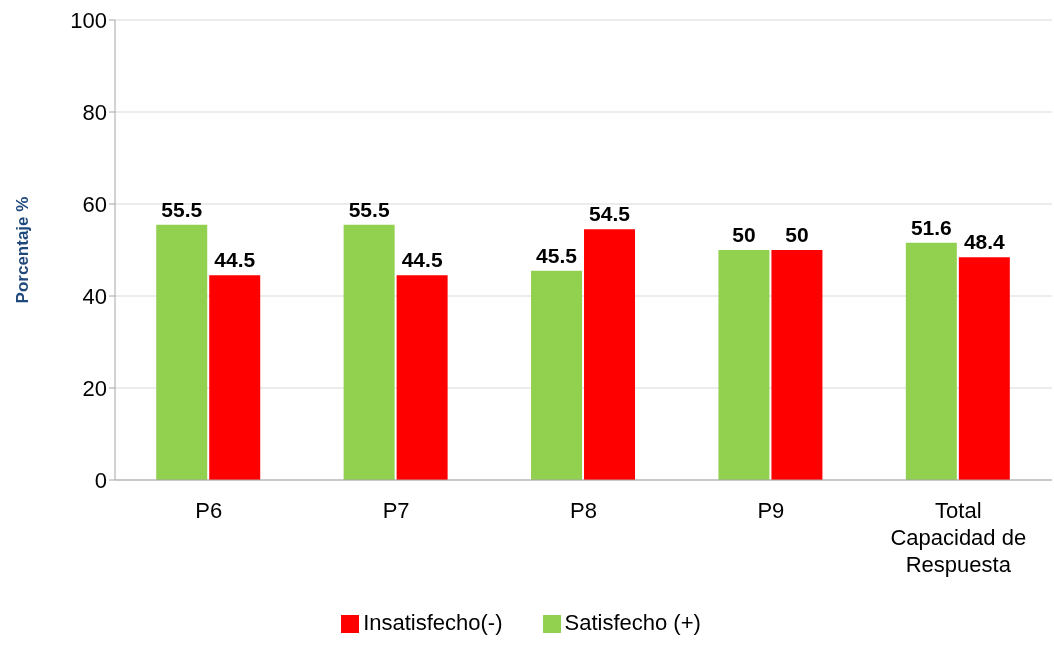 The image size is (1054, 651). I want to click on x-tick-label: Total Capacidad de Respuesta, so click(958, 537).